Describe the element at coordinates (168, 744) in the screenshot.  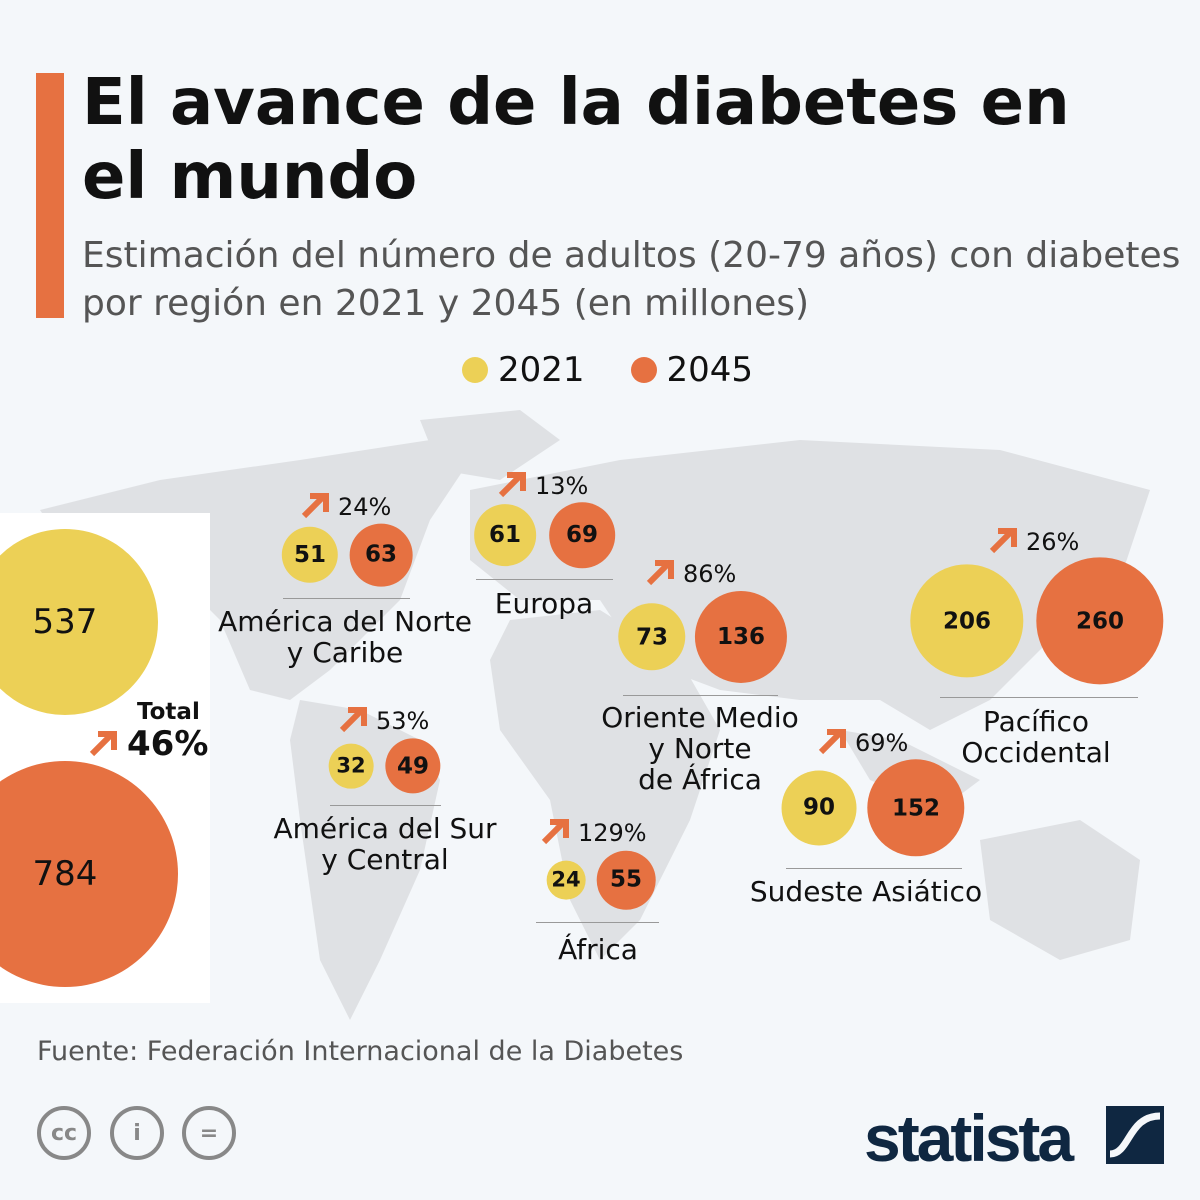
I see `total-change: 46%` at that location.